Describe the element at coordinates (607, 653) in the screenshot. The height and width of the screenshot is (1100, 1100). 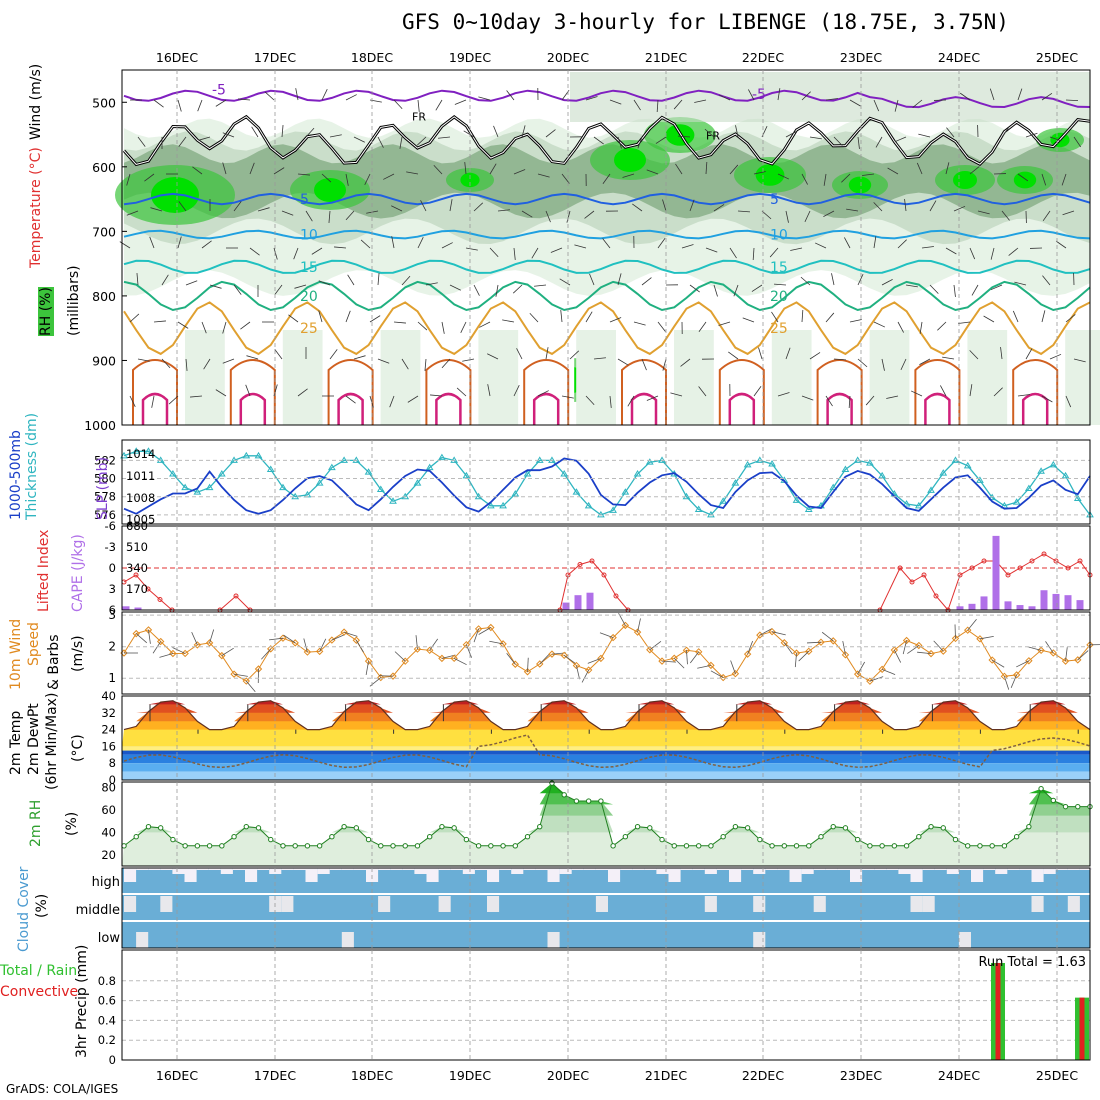
I see `wind-speed-line` at that location.